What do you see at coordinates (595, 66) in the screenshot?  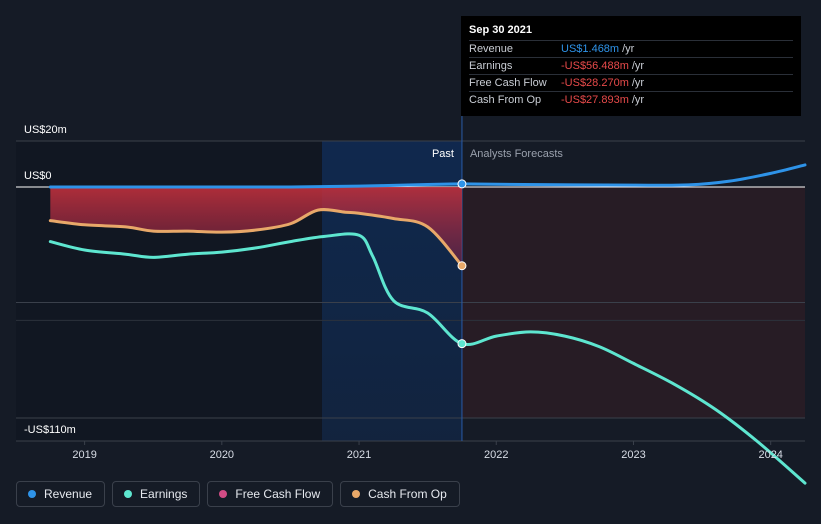 I see `tooltip-row-value: -US$56.488m` at bounding box center [595, 66].